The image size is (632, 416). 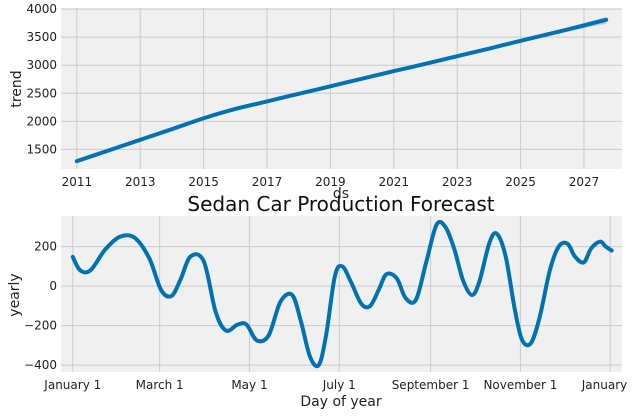 I want to click on y-tick-label: −200, so click(x=40, y=326).